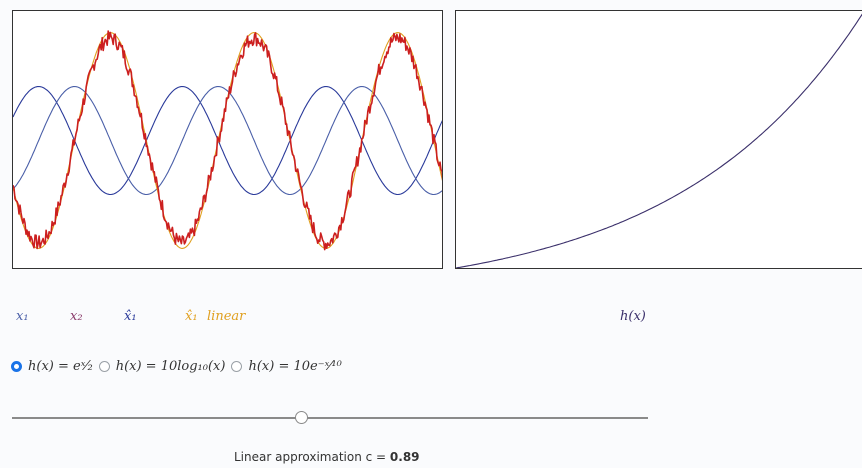 Image resolution: width=862 pixels, height=468 pixels. Describe the element at coordinates (60, 366) in the screenshot. I see `option-exp-label: h(x) = eˣ⁄₂` at that location.